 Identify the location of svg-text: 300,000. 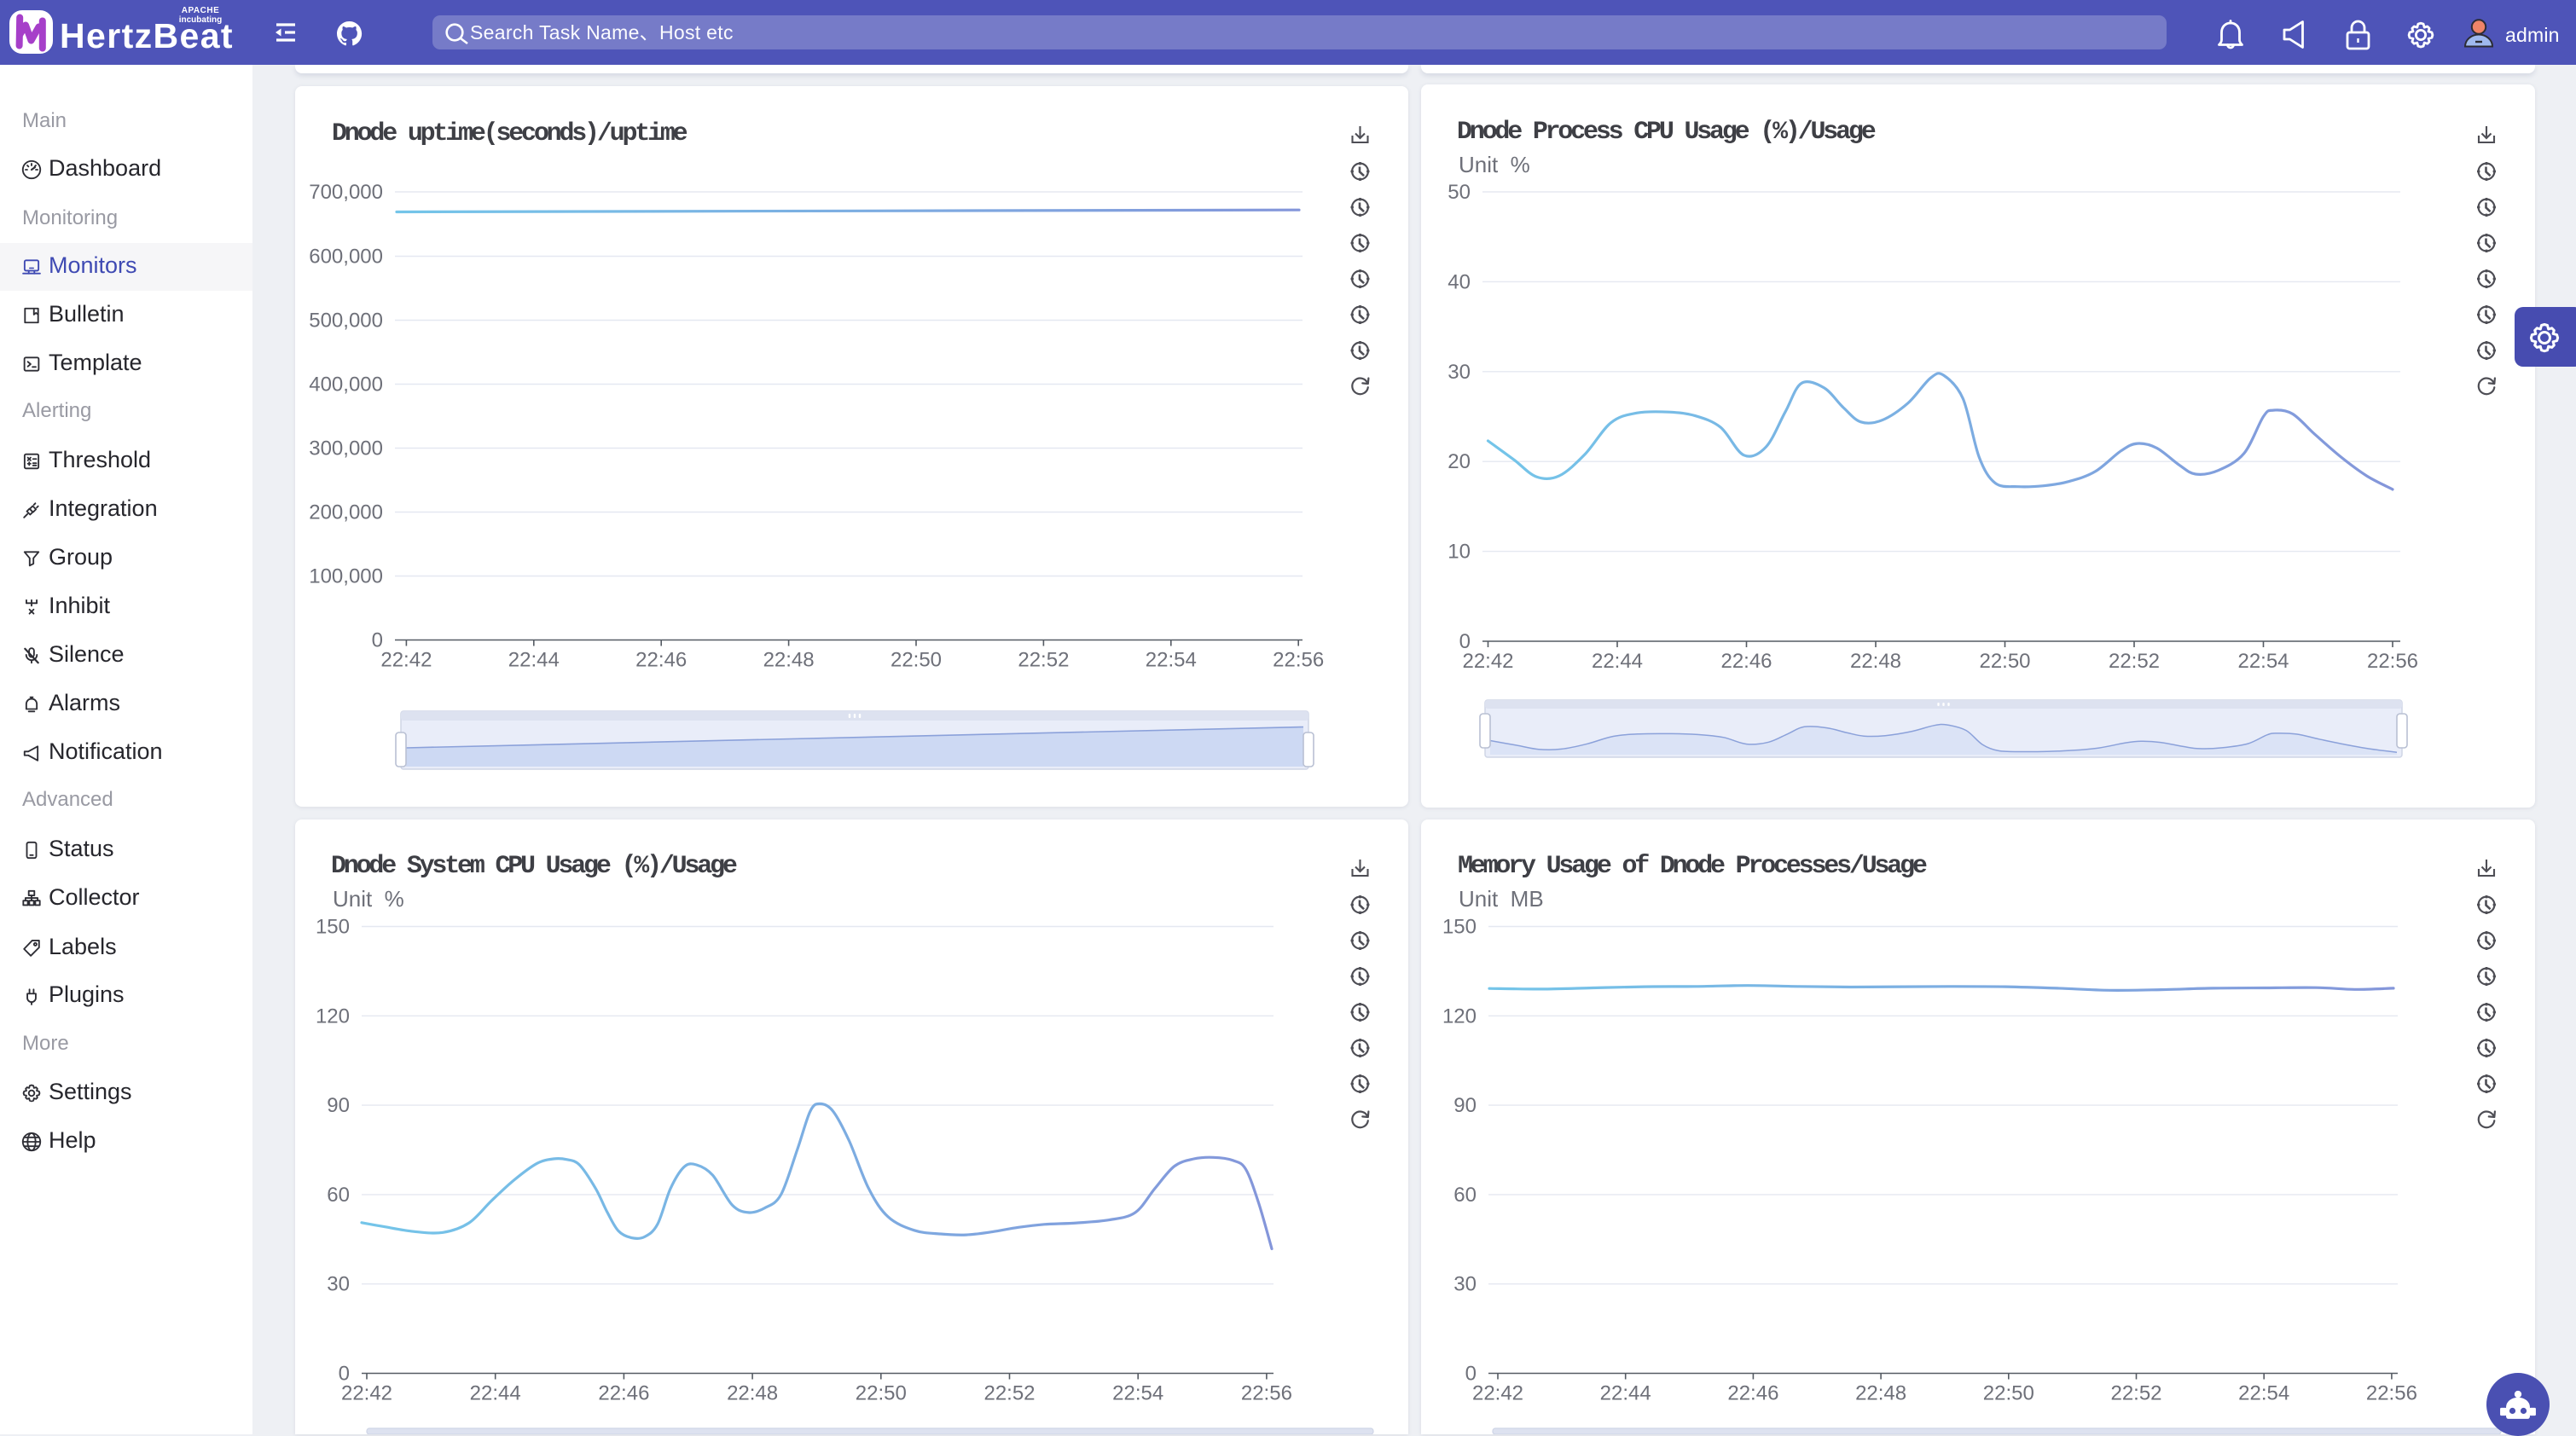
(346, 448).